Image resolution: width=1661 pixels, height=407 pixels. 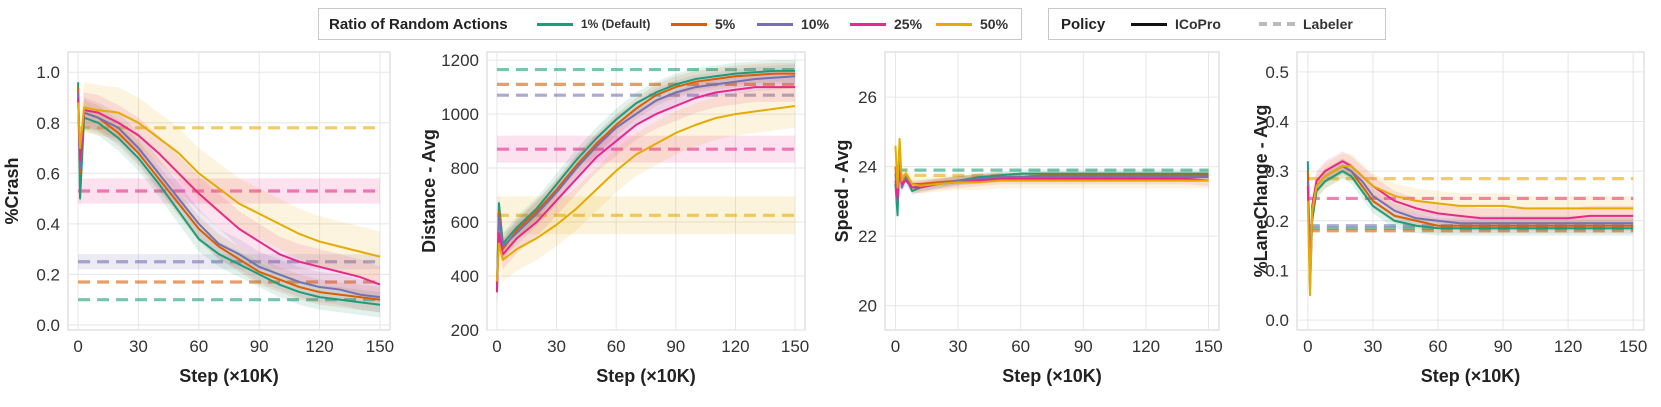 What do you see at coordinates (1083, 346) in the screenshot?
I see `chart2-xtick-label-3: 90` at bounding box center [1083, 346].